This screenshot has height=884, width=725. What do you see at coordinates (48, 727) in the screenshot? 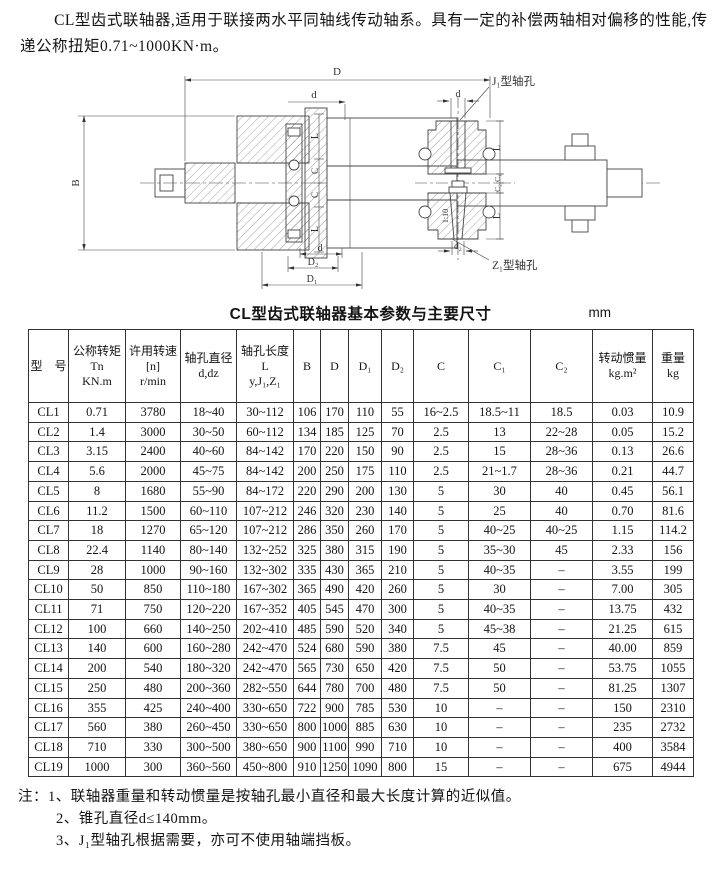
I see `table-cell: CL17` at bounding box center [48, 727].